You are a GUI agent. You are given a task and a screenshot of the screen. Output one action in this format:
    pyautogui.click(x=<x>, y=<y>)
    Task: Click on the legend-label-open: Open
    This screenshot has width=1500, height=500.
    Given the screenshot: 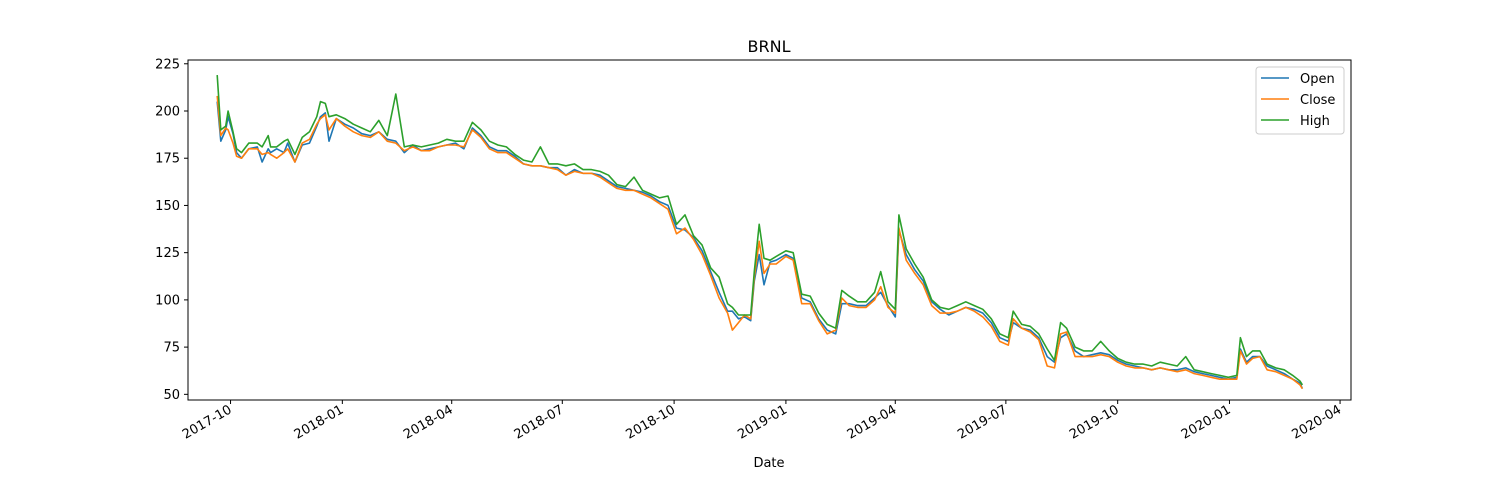 What is the action you would take?
    pyautogui.click(x=1317, y=79)
    